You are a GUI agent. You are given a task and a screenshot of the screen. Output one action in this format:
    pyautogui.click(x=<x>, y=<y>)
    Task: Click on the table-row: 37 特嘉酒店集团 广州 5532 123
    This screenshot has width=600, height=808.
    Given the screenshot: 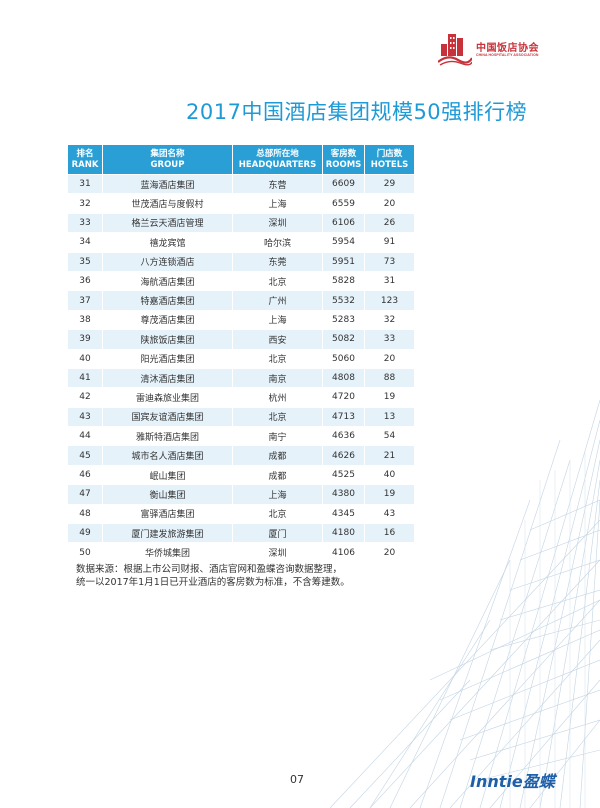 What is the action you would take?
    pyautogui.click(x=241, y=300)
    